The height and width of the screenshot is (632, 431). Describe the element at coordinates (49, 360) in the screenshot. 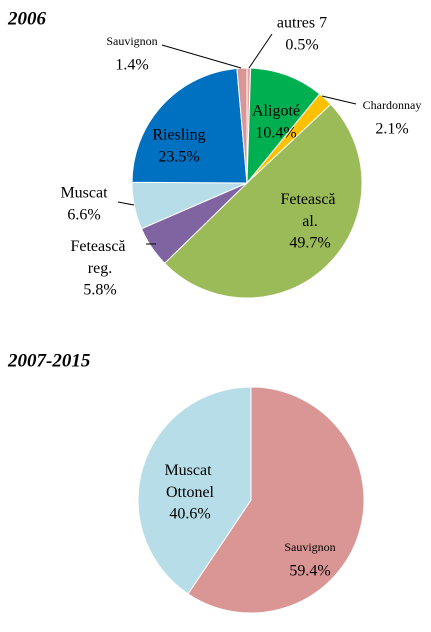

I see `chart-title: 2007-2015` at that location.